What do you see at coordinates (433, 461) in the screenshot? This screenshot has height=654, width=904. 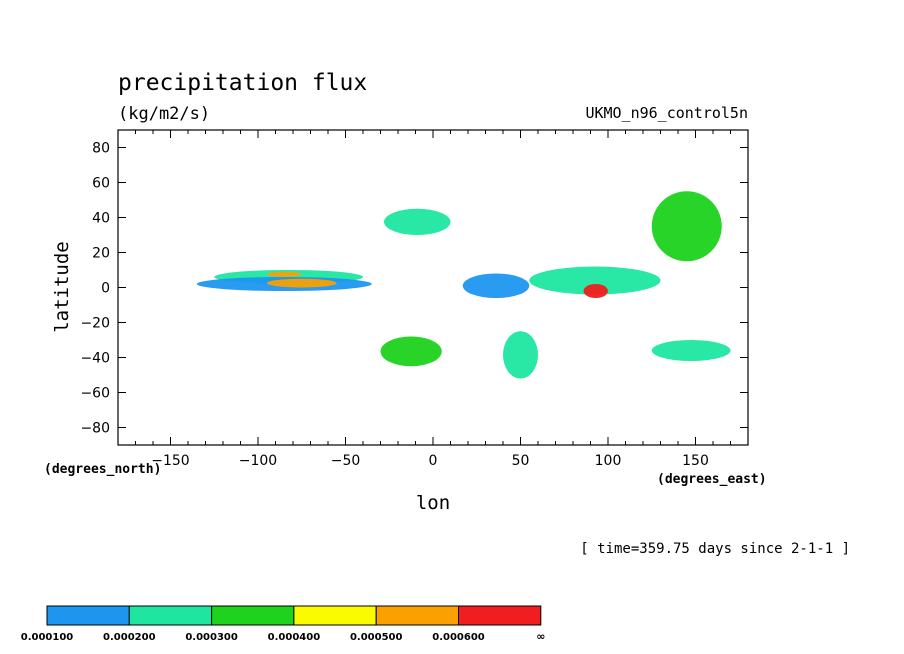 I see `x-tick-label: 0` at bounding box center [433, 461].